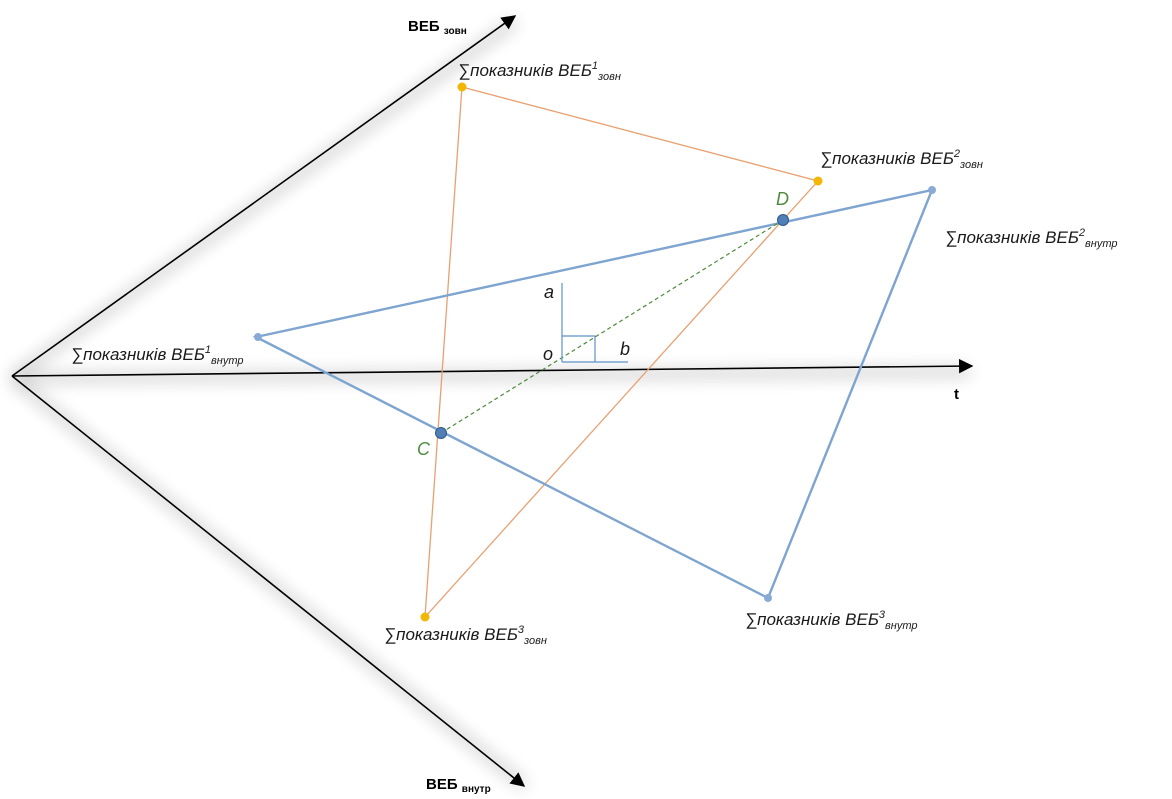 The height and width of the screenshot is (799, 1172). Describe the element at coordinates (424, 449) in the screenshot. I see `intersection-c-label: C` at that location.